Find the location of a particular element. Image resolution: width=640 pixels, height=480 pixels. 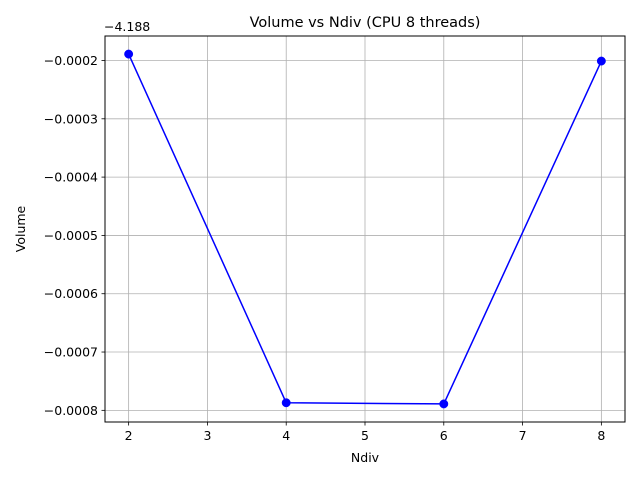

y-axis-label: Volume is located at coordinates (20, 228).